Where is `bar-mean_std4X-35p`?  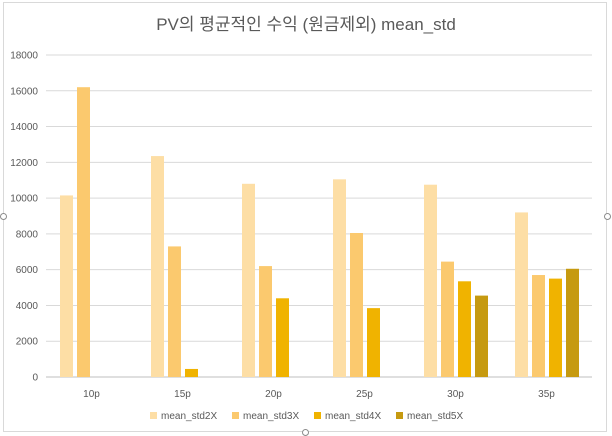 bar-mean_std4X-35p is located at coordinates (555, 327).